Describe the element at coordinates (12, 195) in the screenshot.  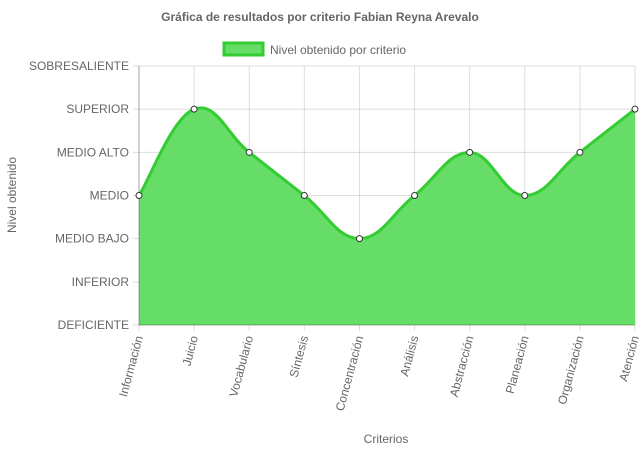
I see `y-axis-title: Nivel obtenido` at that location.